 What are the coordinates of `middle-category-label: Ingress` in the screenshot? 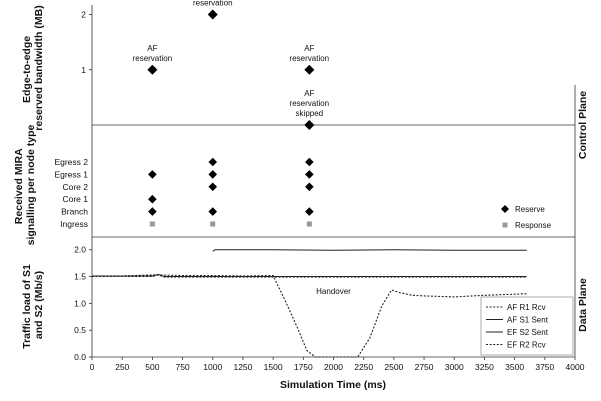 It's located at (74, 224).